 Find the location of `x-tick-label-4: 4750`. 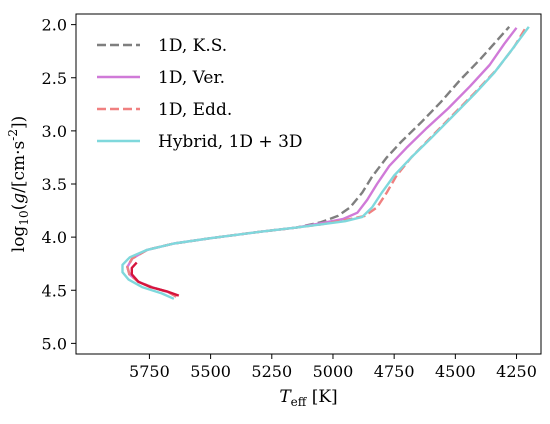

x-tick-label-4: 4750 is located at coordinates (394, 371).